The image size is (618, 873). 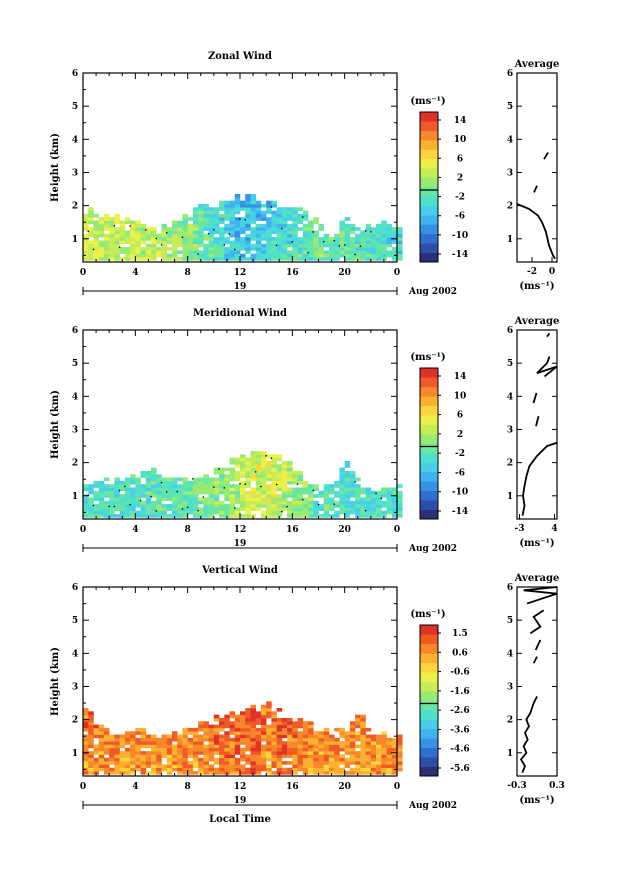 What do you see at coordinates (460, 512) in the screenshot?
I see `colorbar-tick-label: -14` at bounding box center [460, 512].